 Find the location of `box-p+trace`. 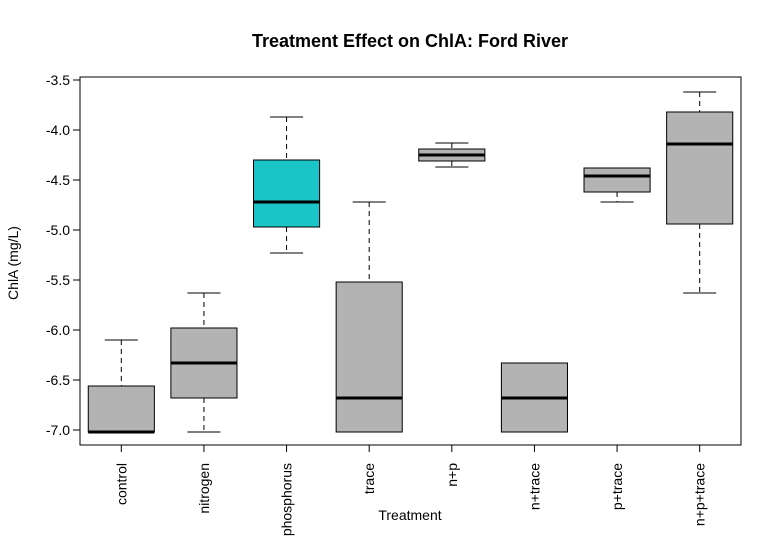

box-p+trace is located at coordinates (617, 180).